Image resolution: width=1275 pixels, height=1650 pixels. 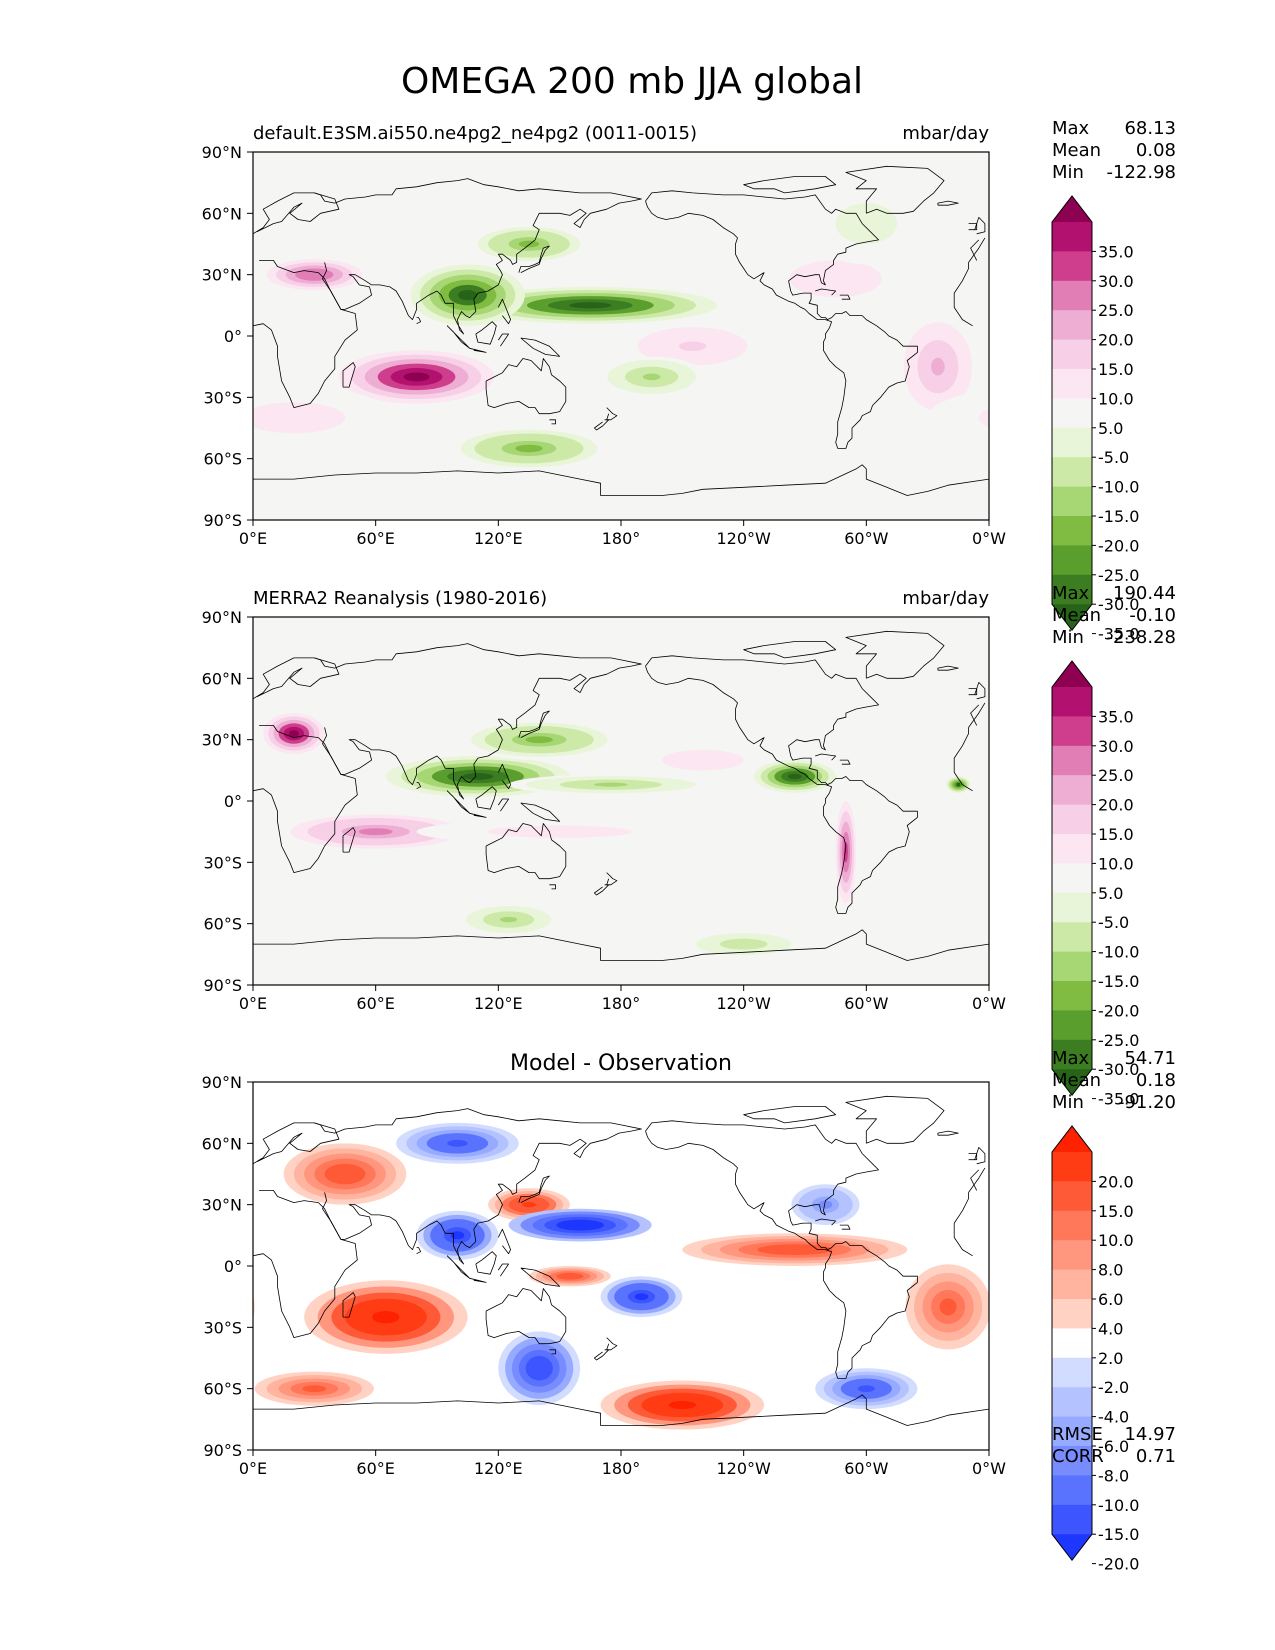 I want to click on colorbar-label: -10.0, so click(x=1118, y=952).